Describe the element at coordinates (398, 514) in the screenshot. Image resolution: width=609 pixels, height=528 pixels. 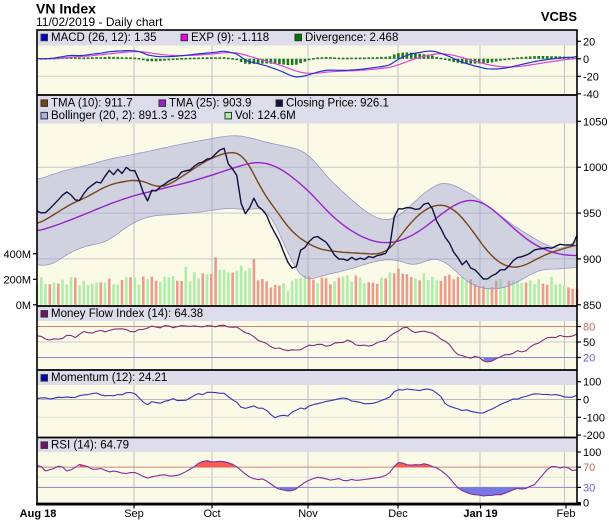
I see `svg-text: Dec` at that location.